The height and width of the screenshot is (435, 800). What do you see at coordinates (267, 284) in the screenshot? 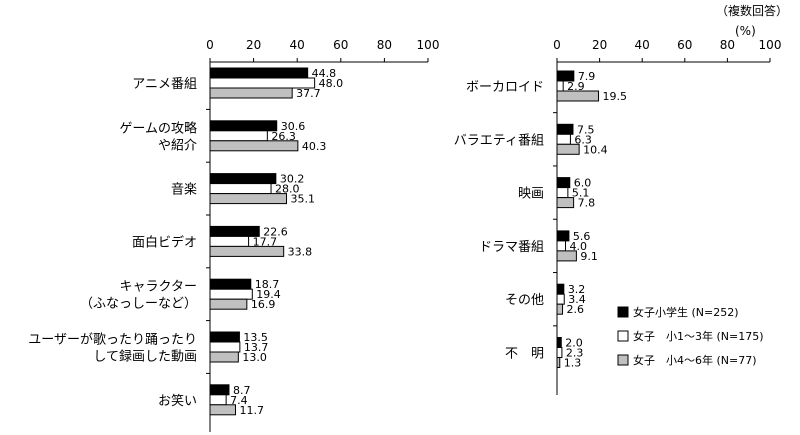
I see `data-label: 18.7` at bounding box center [267, 284].